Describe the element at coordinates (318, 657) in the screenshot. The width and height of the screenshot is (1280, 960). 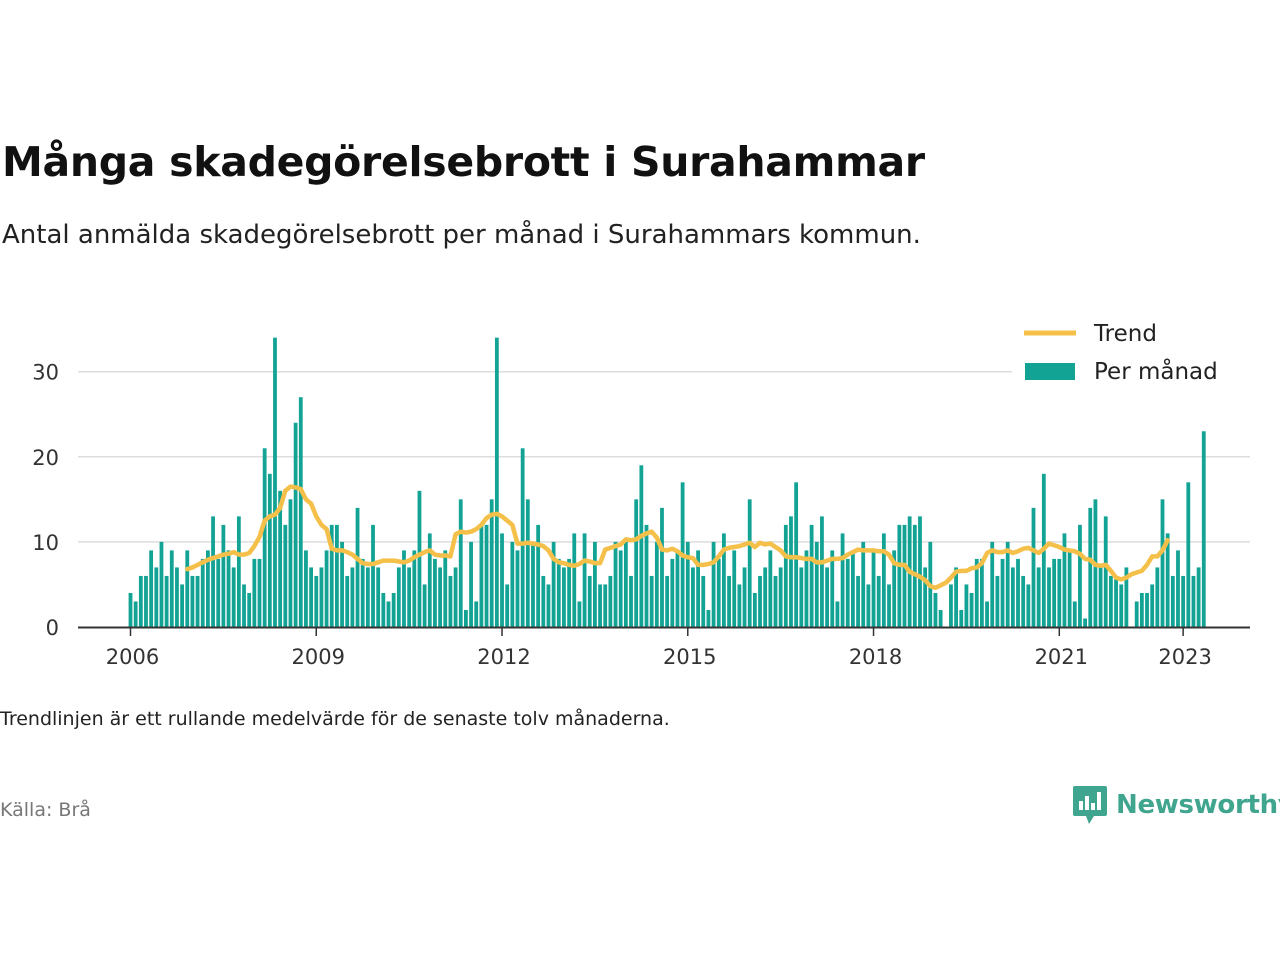
I see `x-tick-label: 2009` at that location.